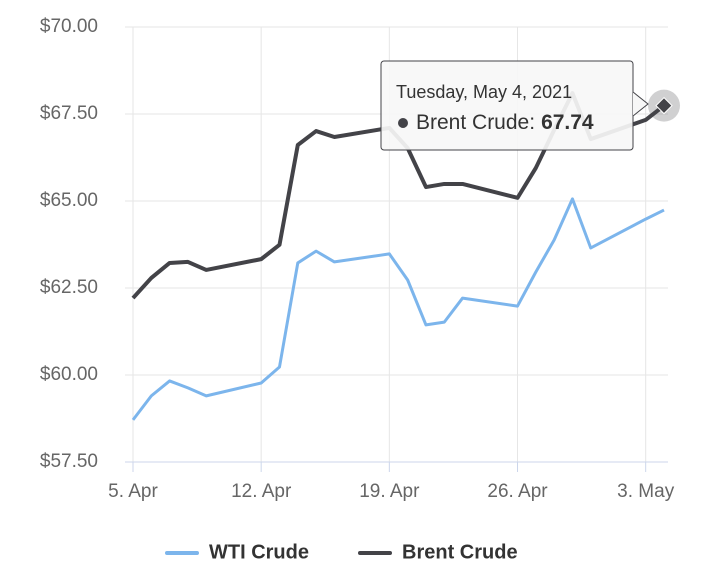  What do you see at coordinates (69, 374) in the screenshot?
I see `y-tick-label: $60.00` at bounding box center [69, 374].